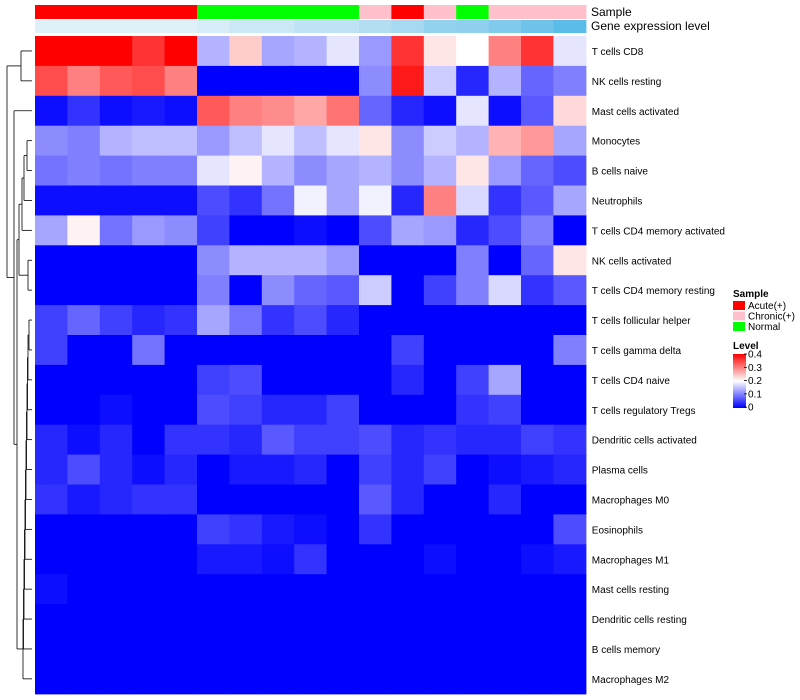  What do you see at coordinates (626, 650) in the screenshot?
I see `row-label: B cells memory` at bounding box center [626, 650].